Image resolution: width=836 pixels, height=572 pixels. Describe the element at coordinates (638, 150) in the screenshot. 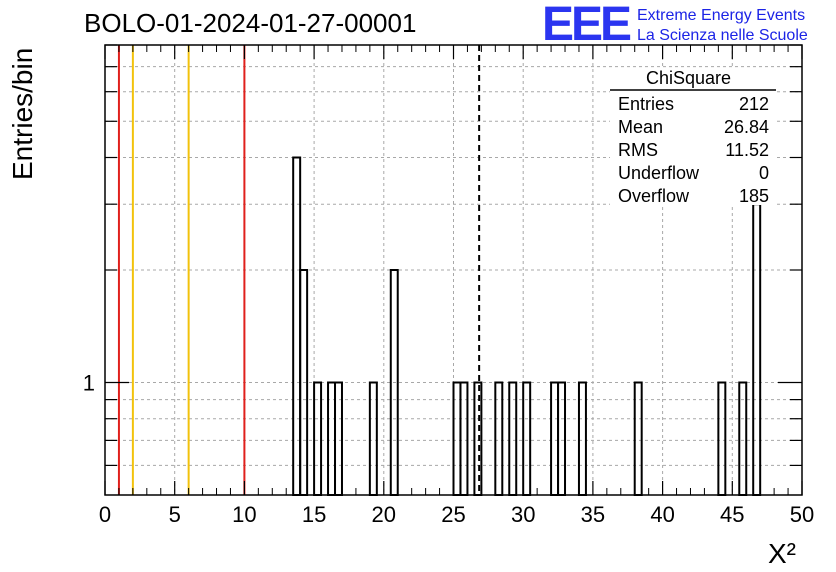

I see `stats-row-label: RMS` at that location.